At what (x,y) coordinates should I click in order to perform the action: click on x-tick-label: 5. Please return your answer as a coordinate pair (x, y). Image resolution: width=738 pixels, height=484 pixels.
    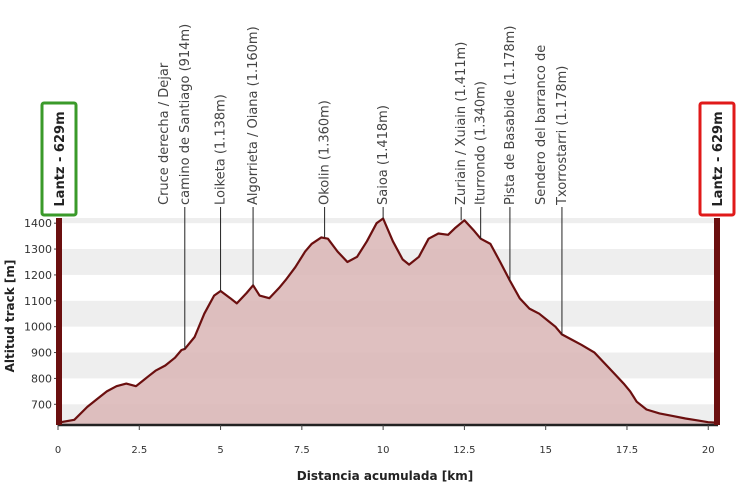
    Looking at the image, I should click on (220, 450).